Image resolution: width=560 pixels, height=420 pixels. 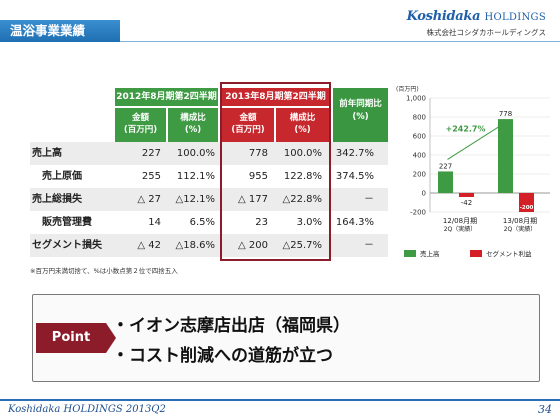 I want to click on logo-koshidaka: Koshidaka, so click(x=443, y=16).